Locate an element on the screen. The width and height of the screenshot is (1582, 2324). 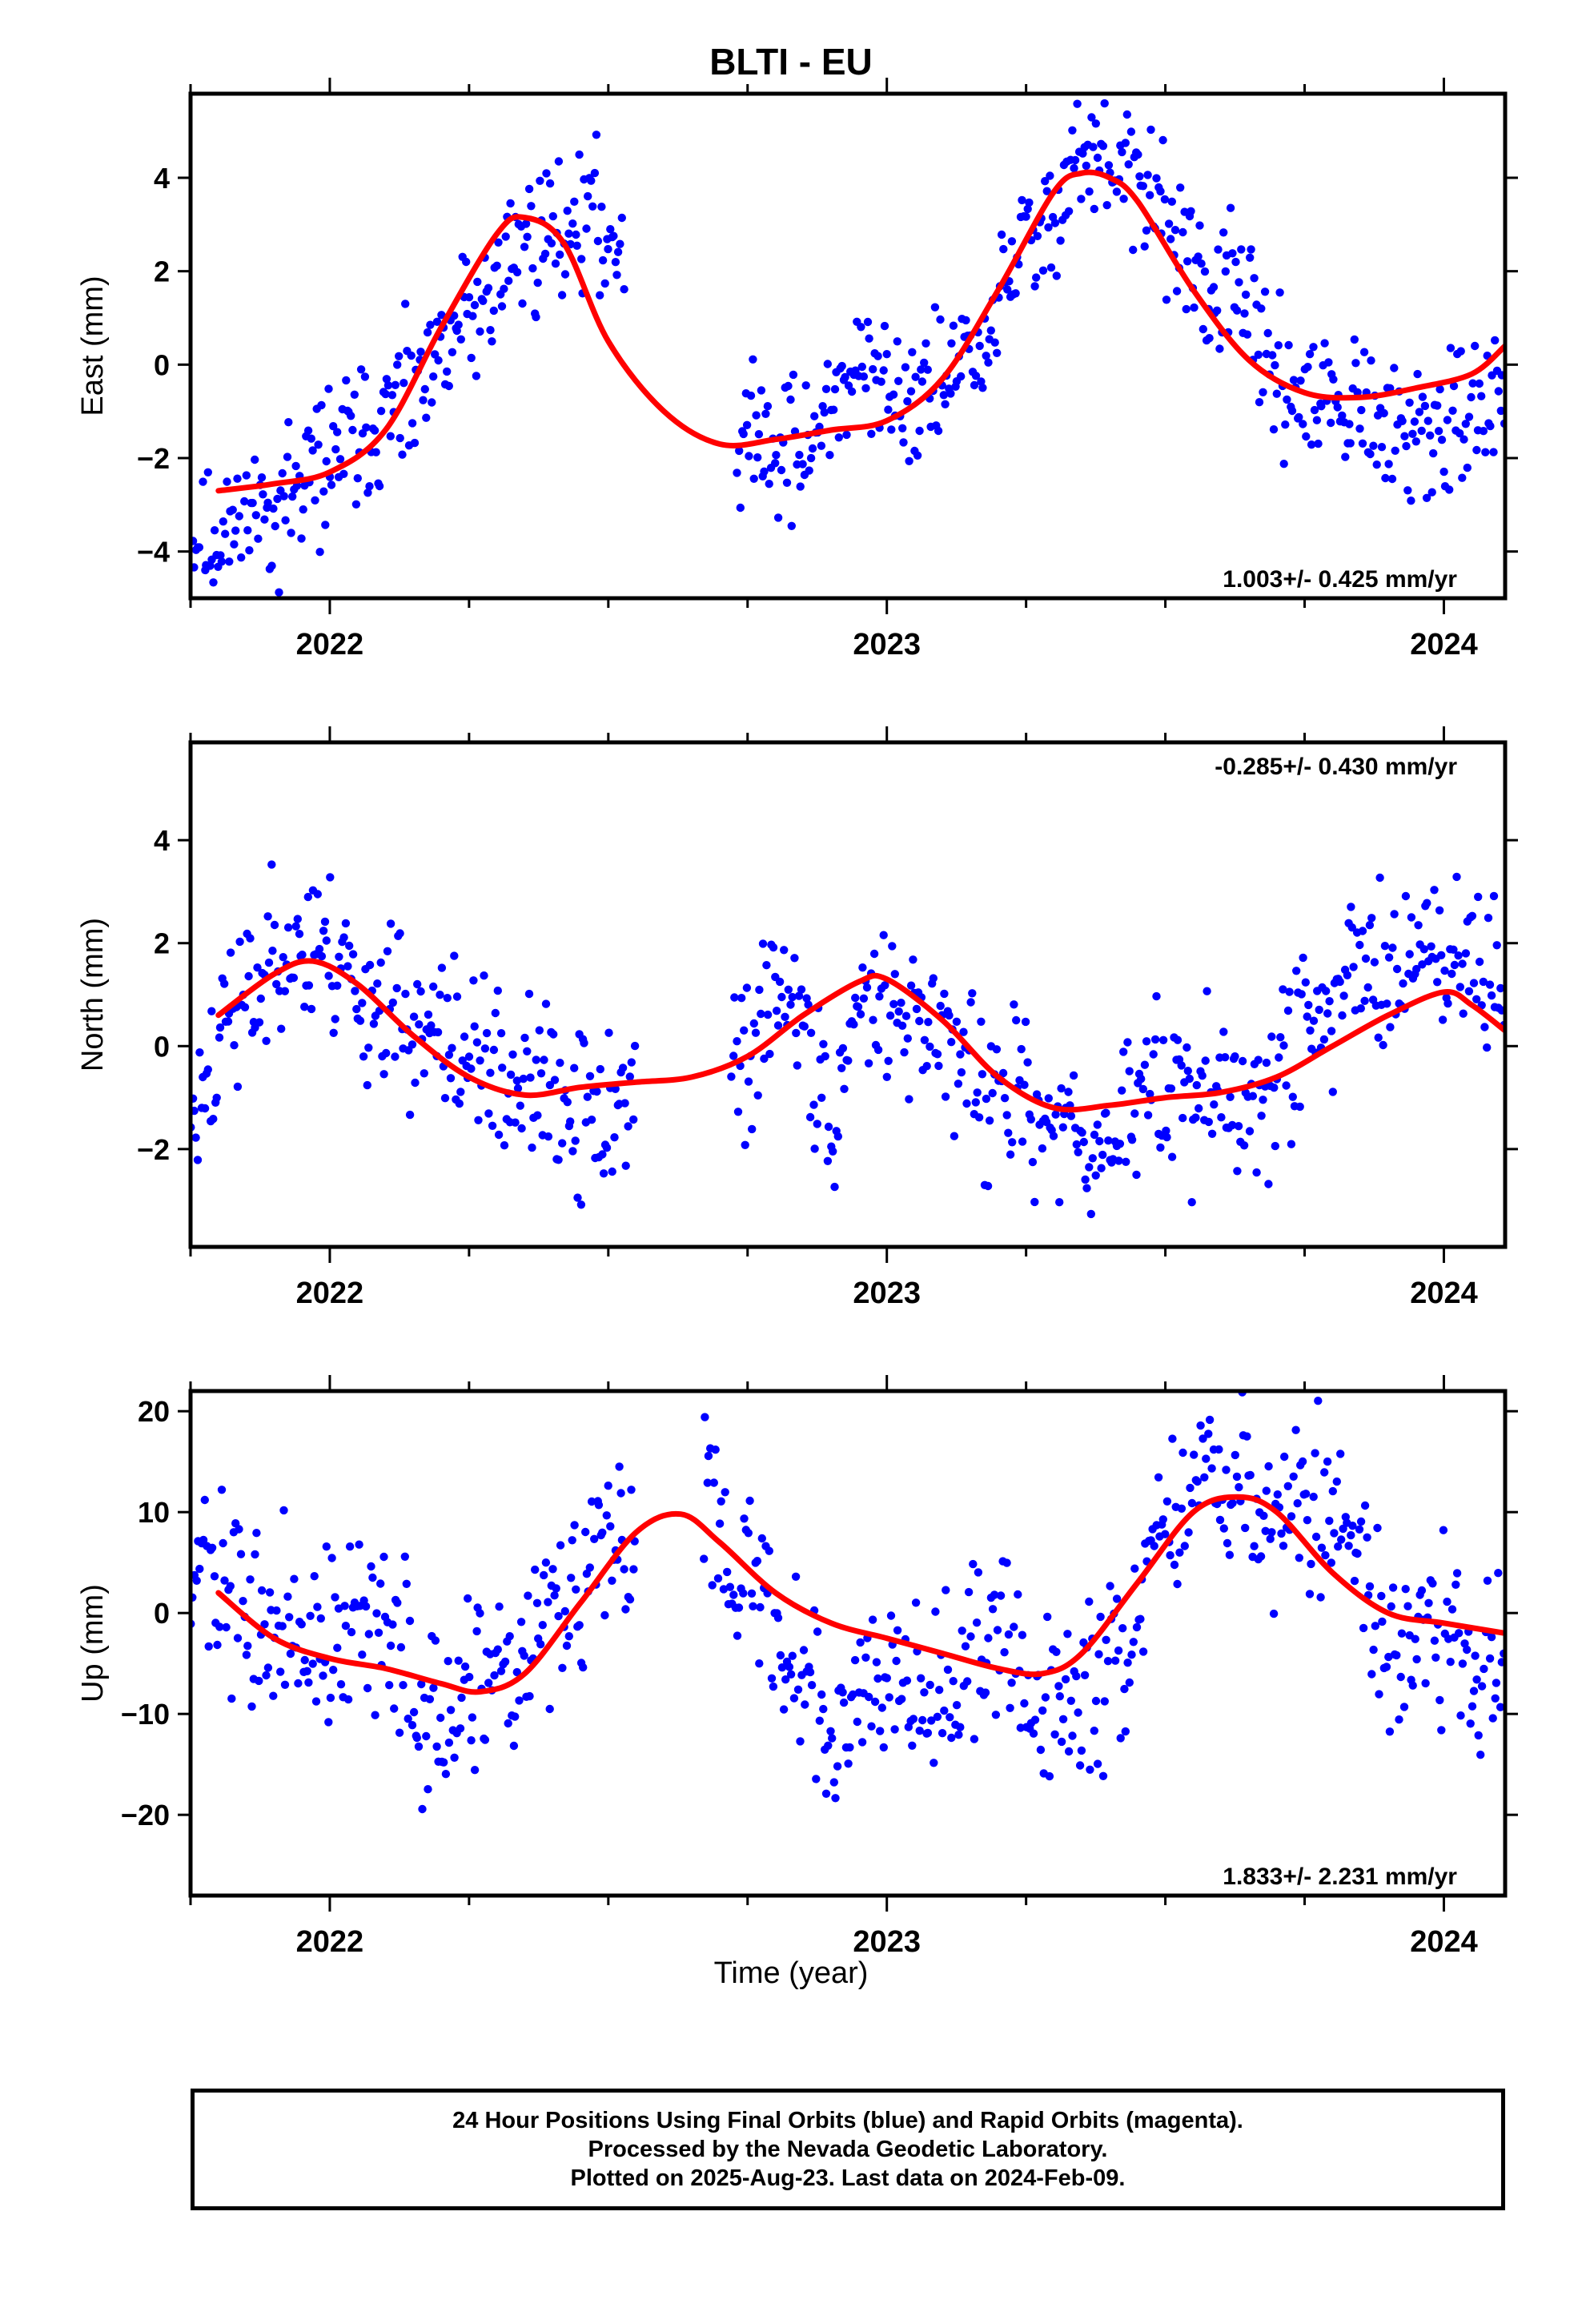
up-ytick-label: 0 is located at coordinates (162, 1613).